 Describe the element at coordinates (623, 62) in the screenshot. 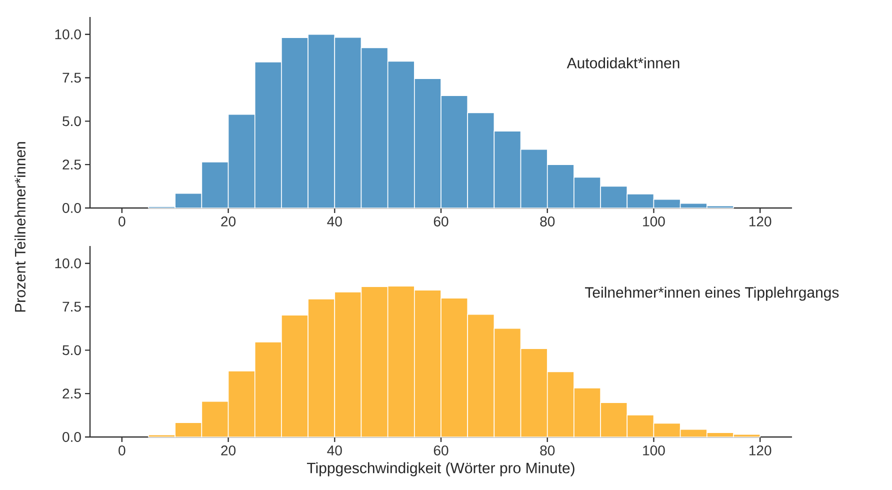

I see `text: Autodidakt*innen` at that location.